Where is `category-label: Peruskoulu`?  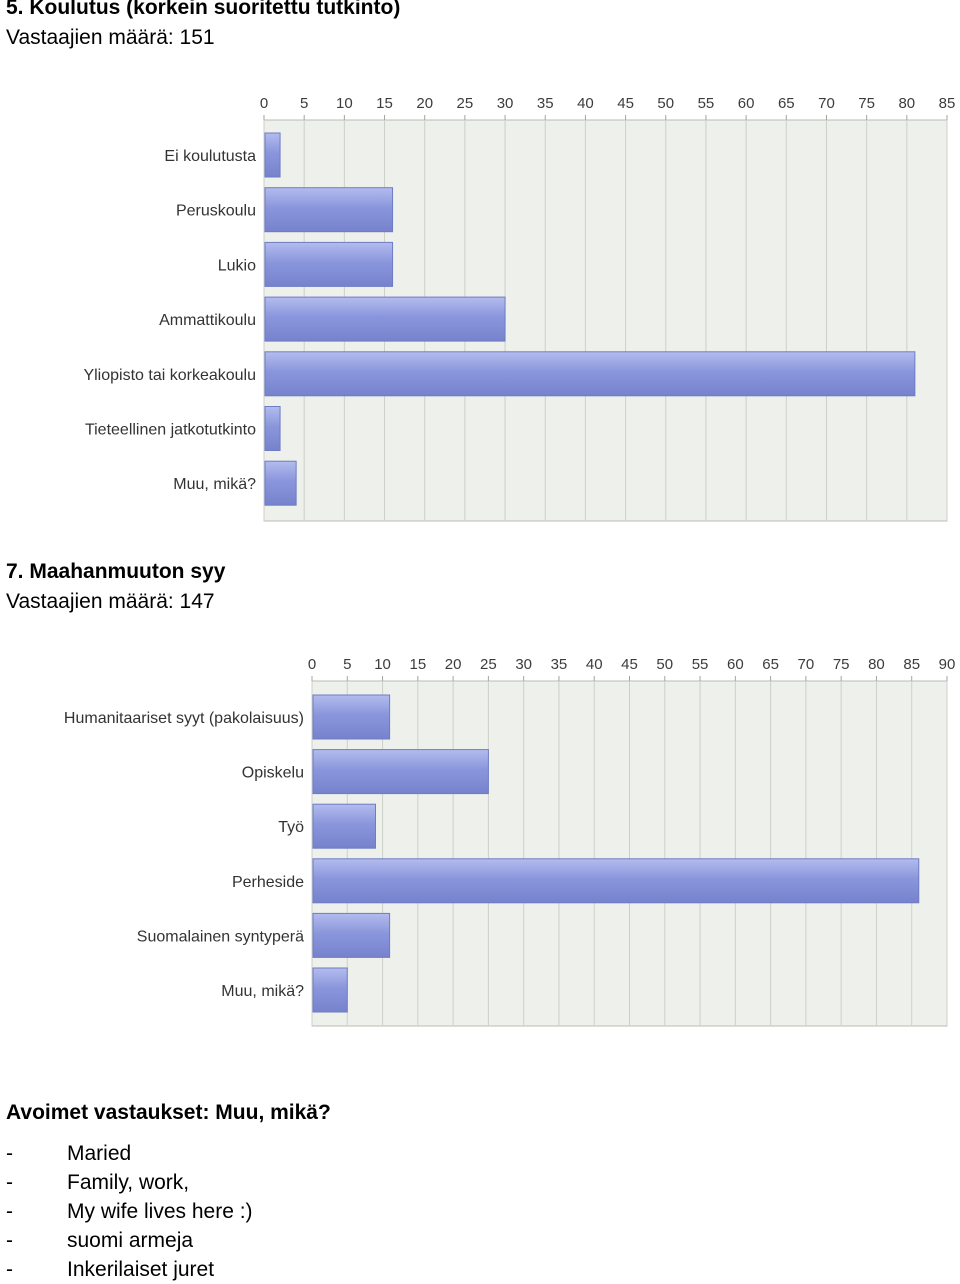 category-label: Peruskoulu is located at coordinates (216, 211).